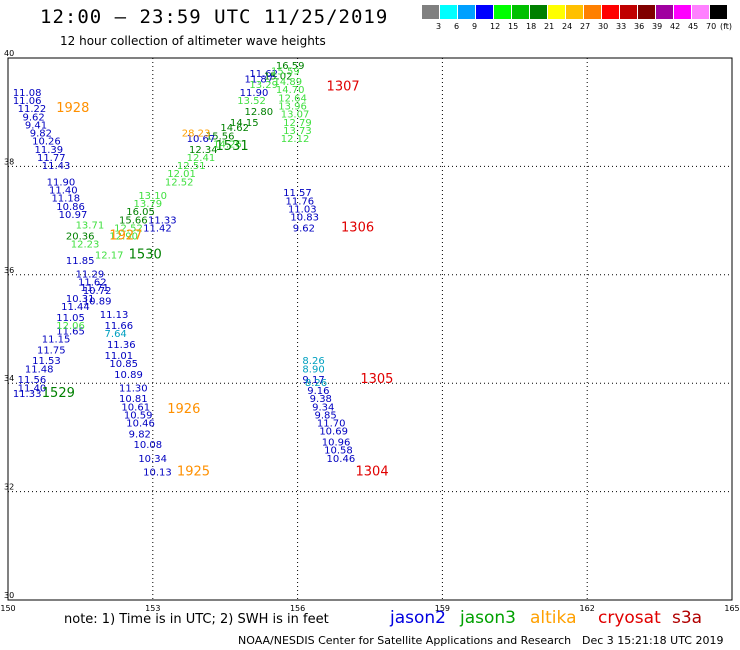 Image resolution: width=740 pixels, height=650 pixels. Describe the element at coordinates (285, 71) in the screenshot. I see `data-point-label: 15.59` at that location.